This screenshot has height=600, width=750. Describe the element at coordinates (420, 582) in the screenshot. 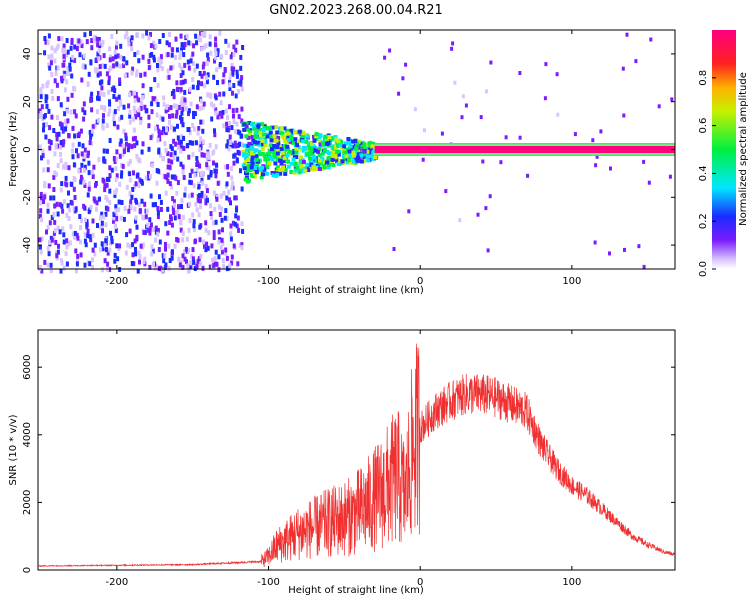

I see `x-tick-label: 0` at that location.